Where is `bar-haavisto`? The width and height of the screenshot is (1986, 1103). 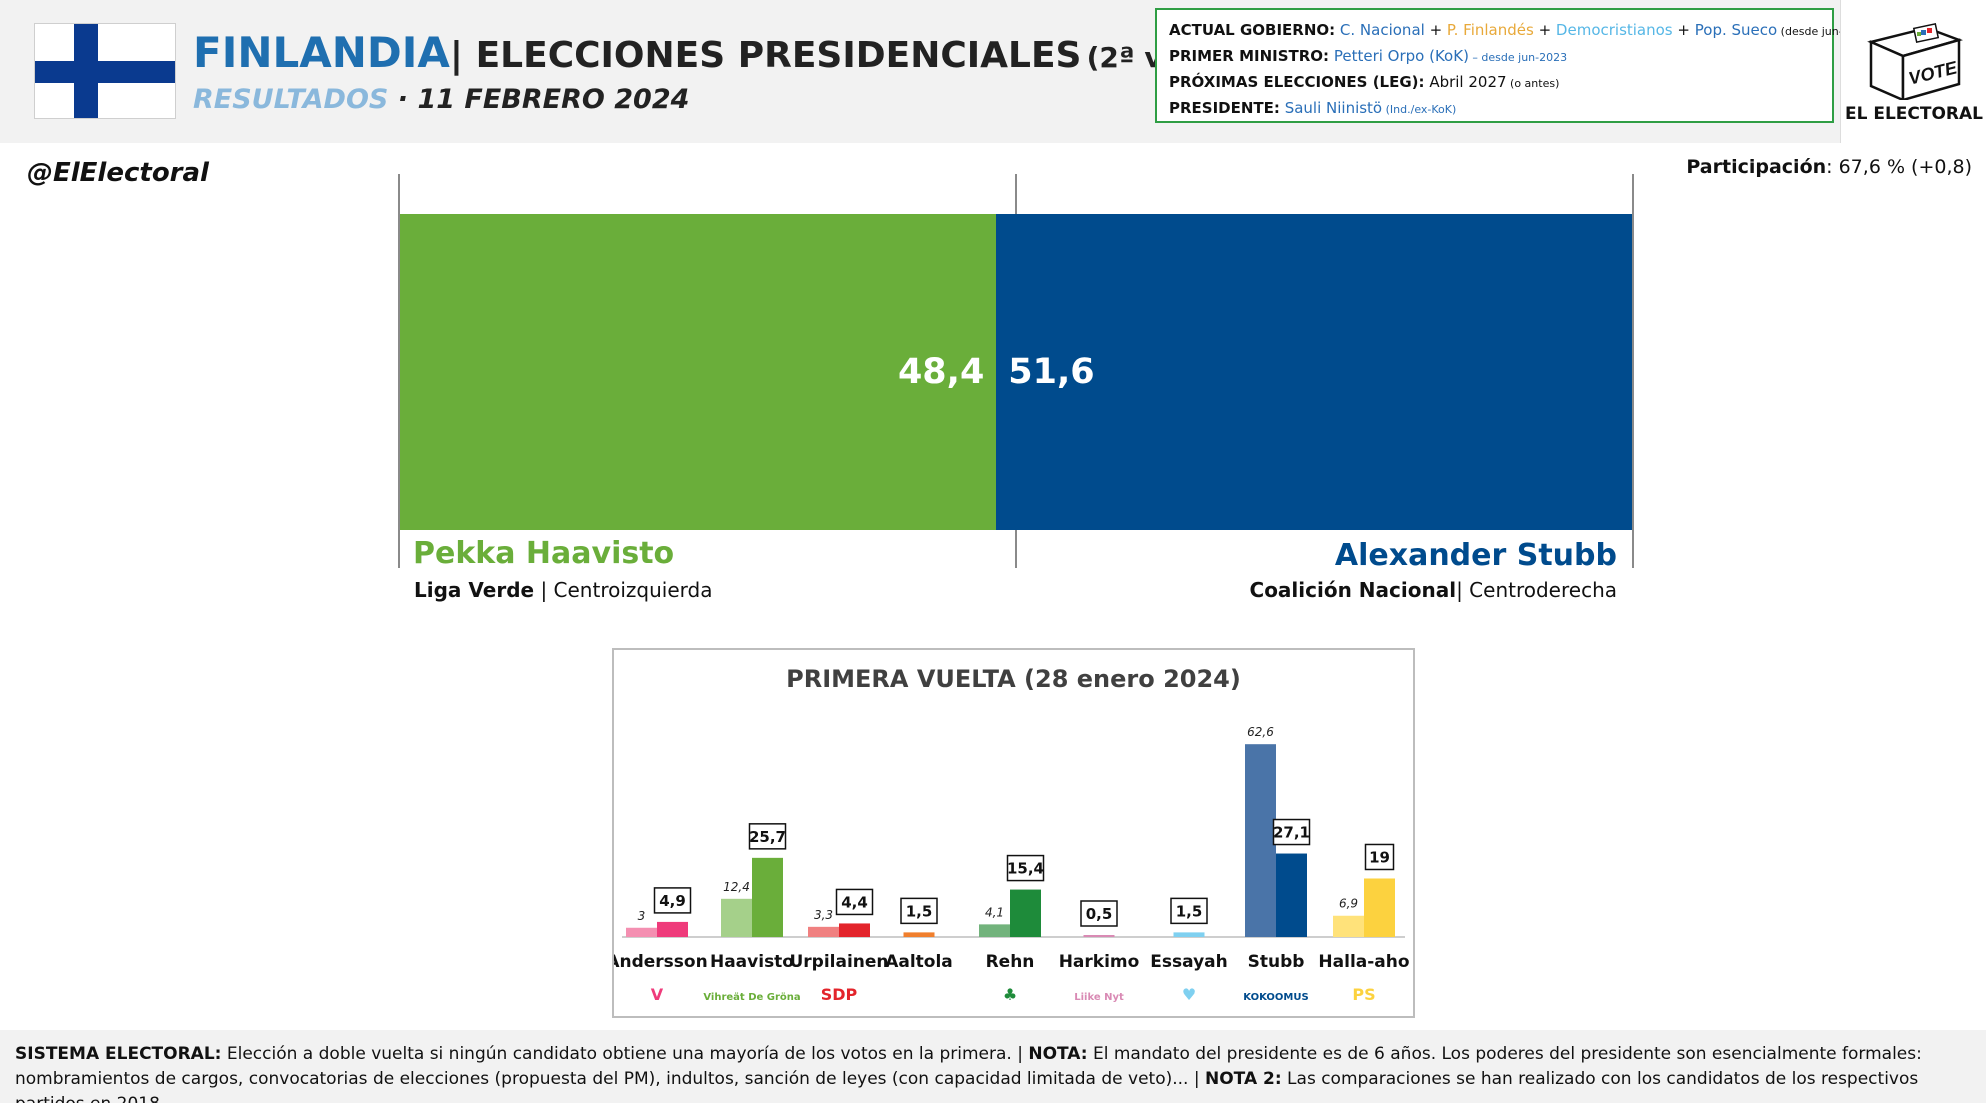 bar-haavisto is located at coordinates (698, 372).